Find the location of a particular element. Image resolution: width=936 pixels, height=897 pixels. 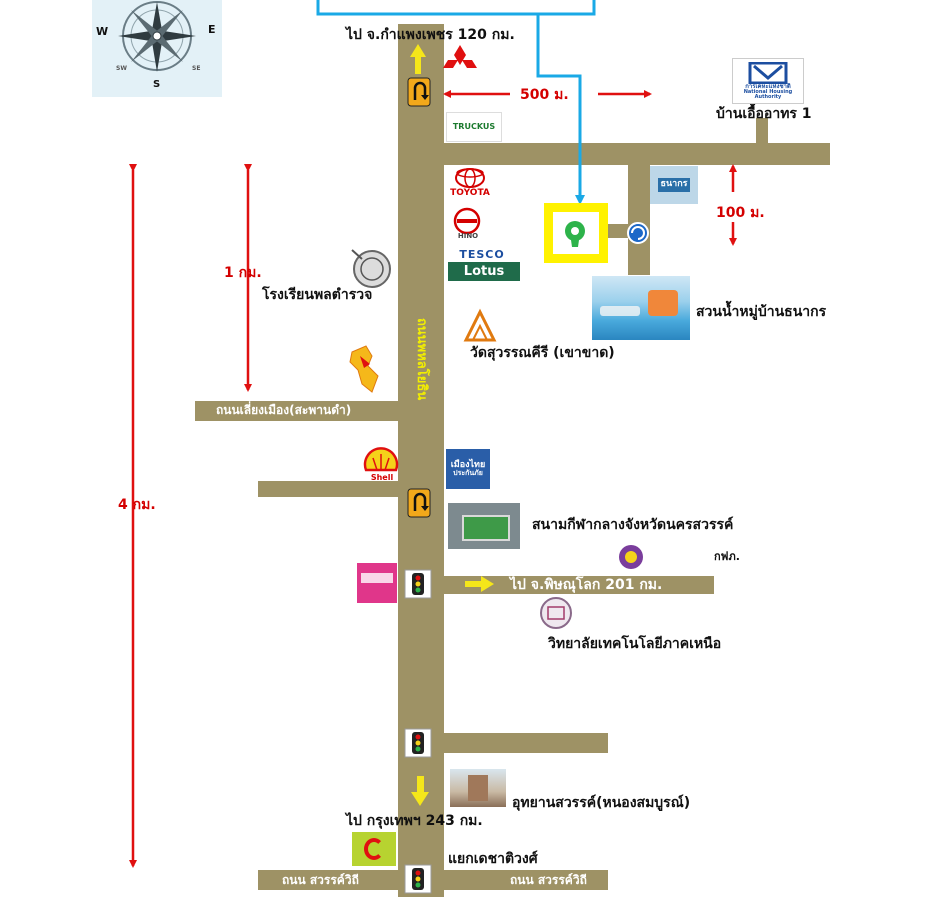

sawanwithi-right: ถนน สวรรค์วิถี is located at coordinates (548, 880).